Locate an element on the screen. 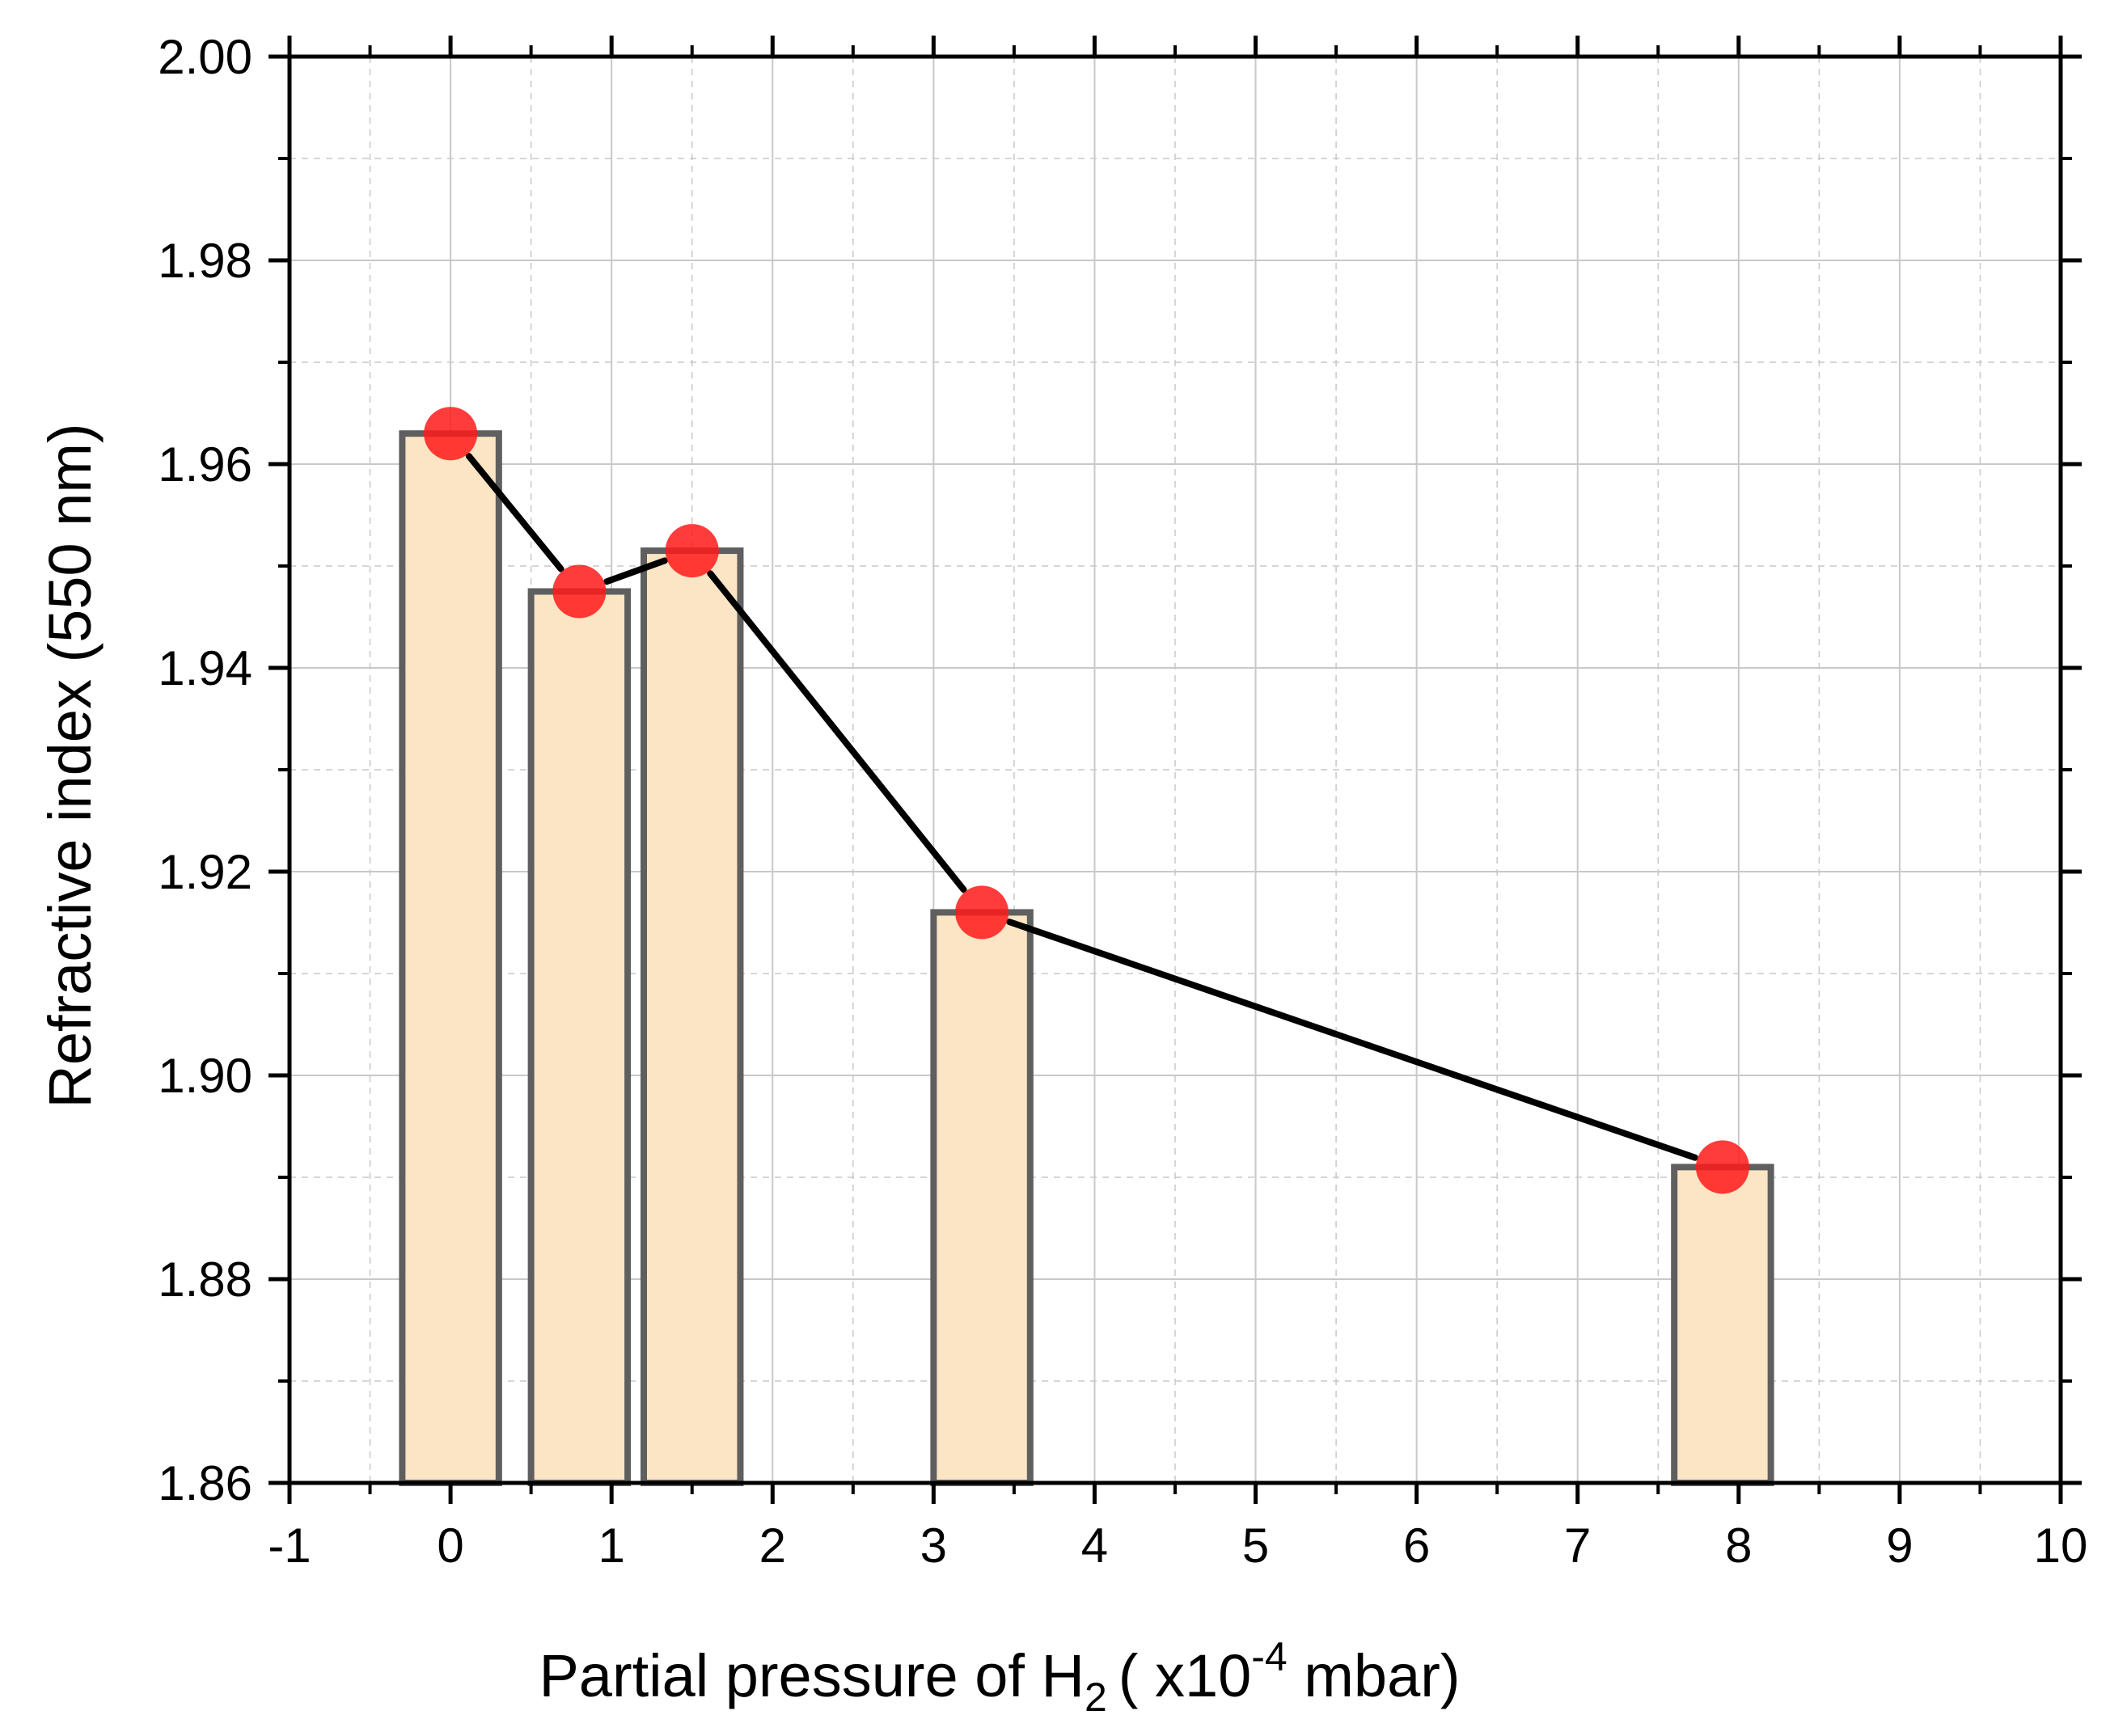 Image resolution: width=2110 pixels, height=1736 pixels. x-tick-label: -1 is located at coordinates (289, 1545).